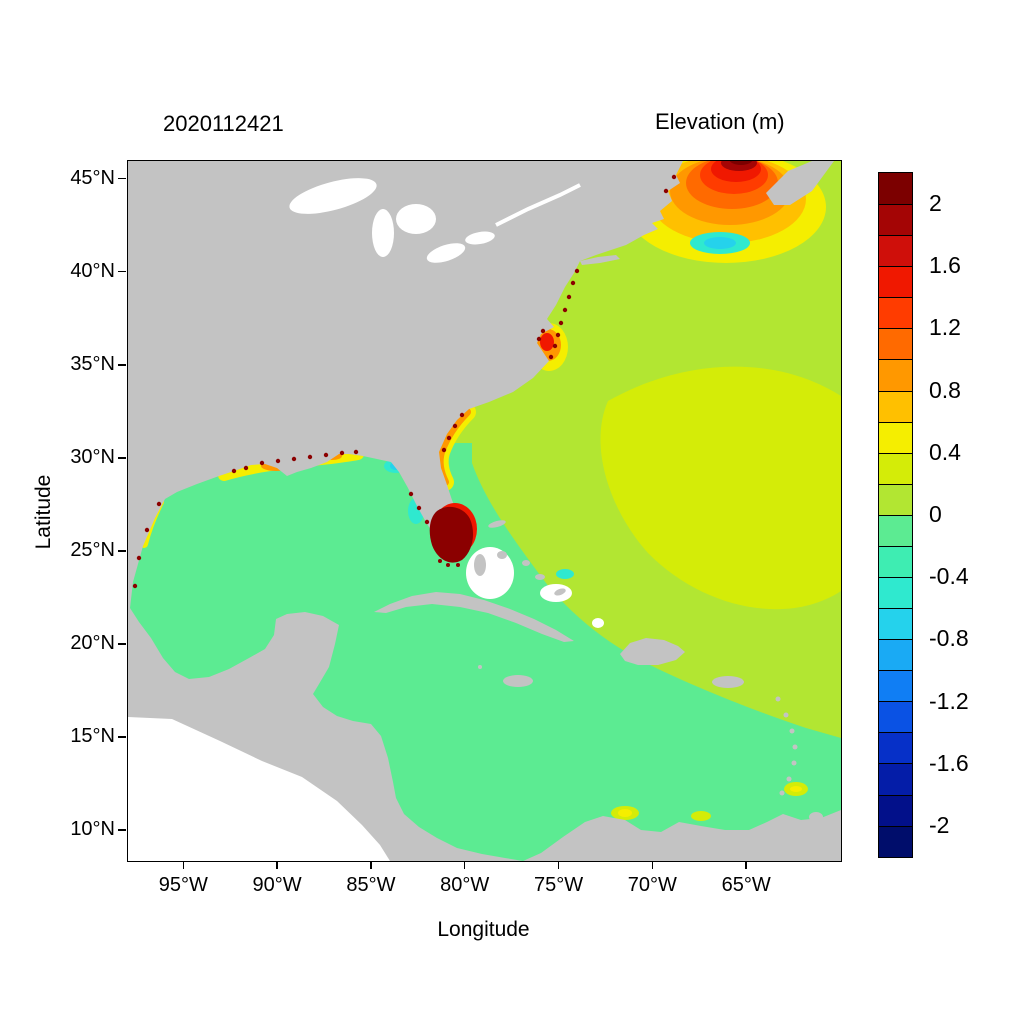 The image size is (1024, 1024). I want to click on colorbar-tick-label: 0.4, so click(945, 451).